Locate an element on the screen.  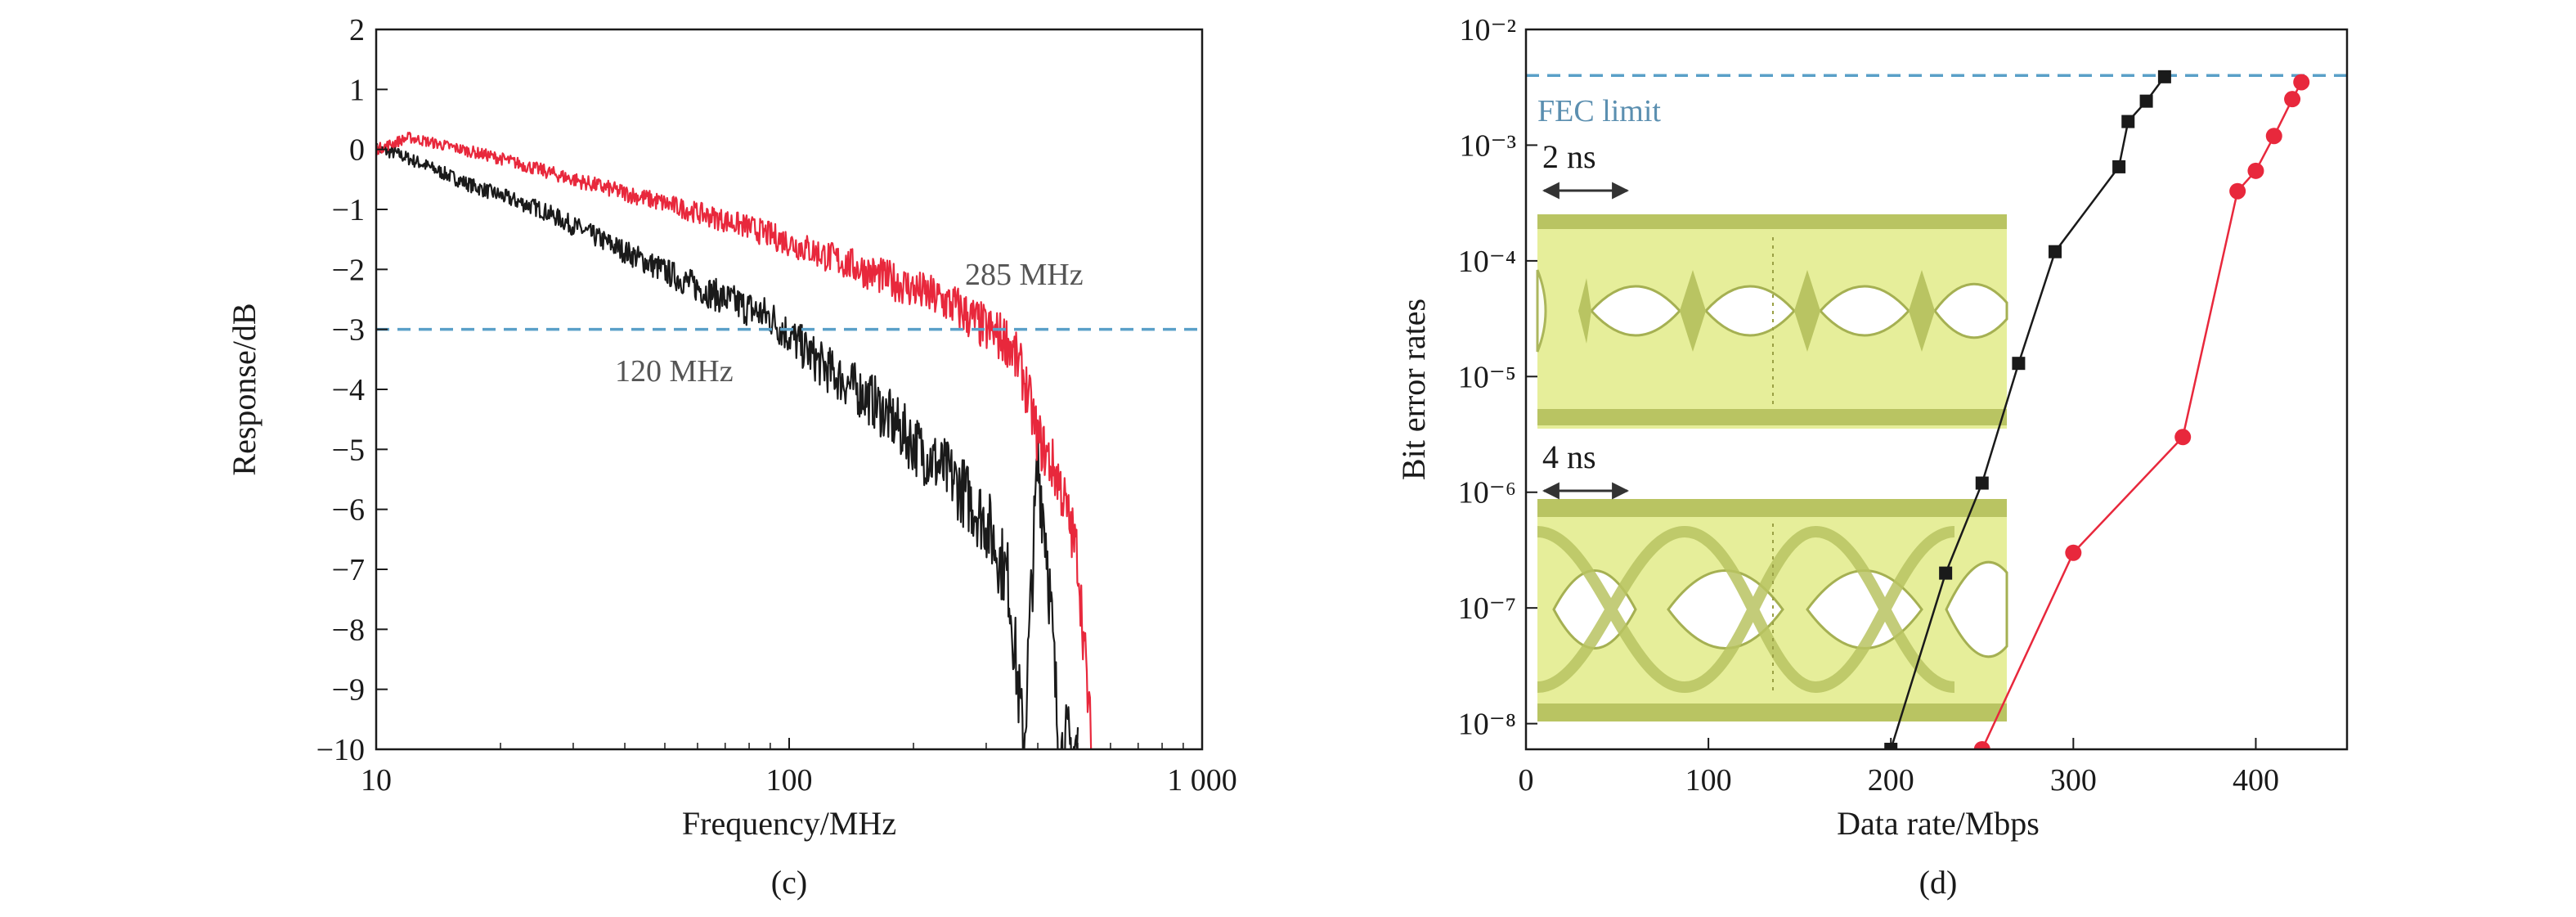
panel-d-label: (d) is located at coordinates (1939, 882).